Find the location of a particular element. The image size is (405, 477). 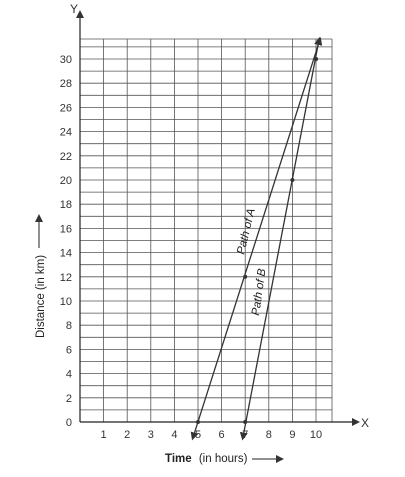

x-tick-label: 2 is located at coordinates (127, 435).